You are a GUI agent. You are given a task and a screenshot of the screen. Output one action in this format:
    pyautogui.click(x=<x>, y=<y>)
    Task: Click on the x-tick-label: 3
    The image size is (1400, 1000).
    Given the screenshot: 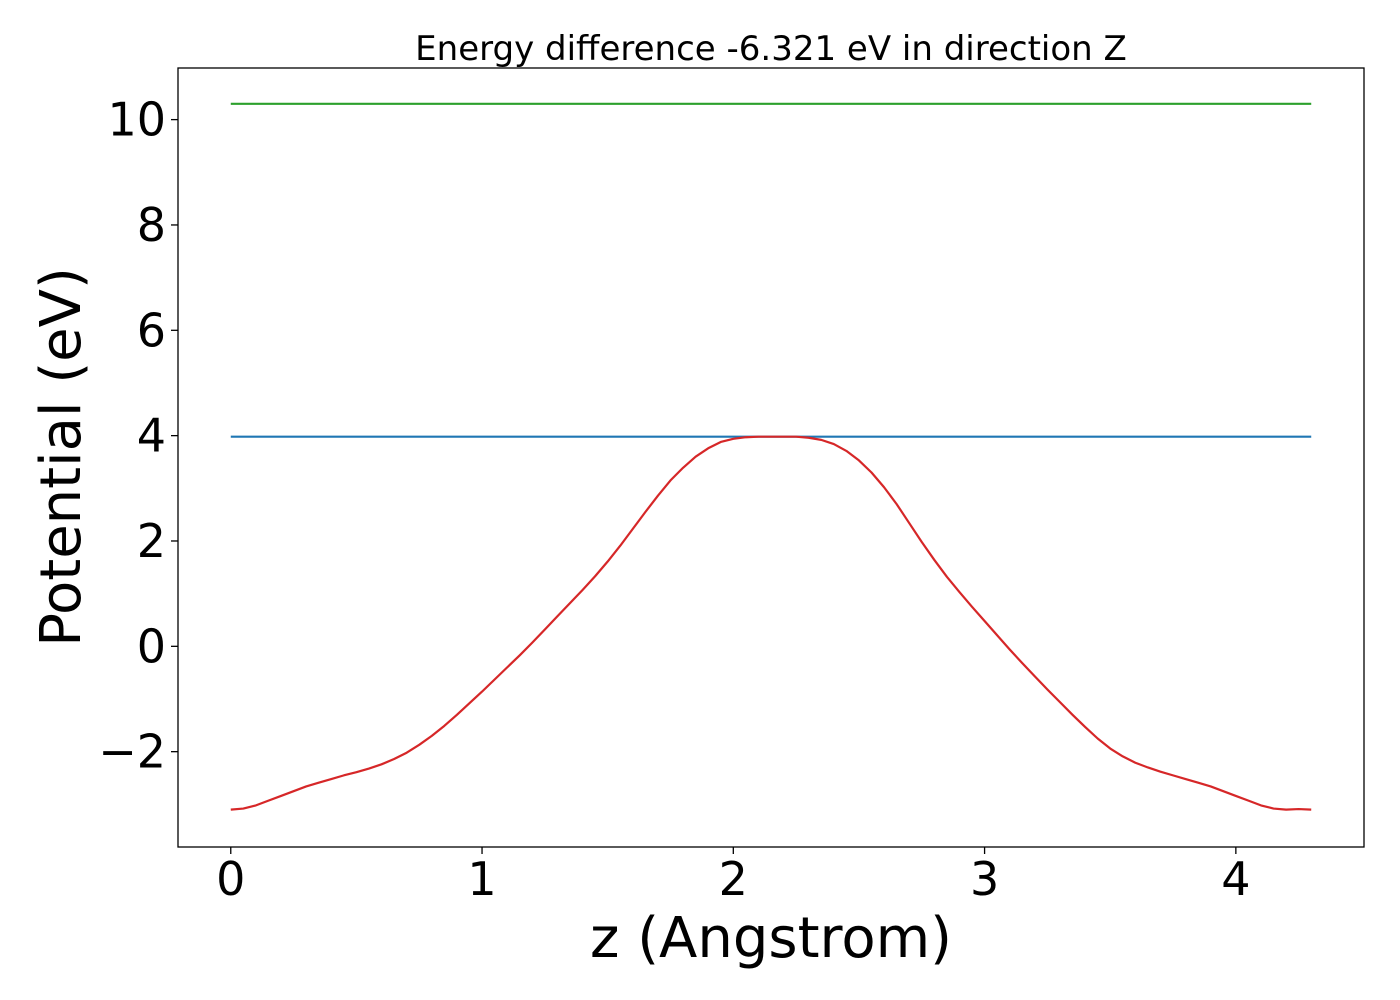 What is the action you would take?
    pyautogui.click(x=984, y=879)
    